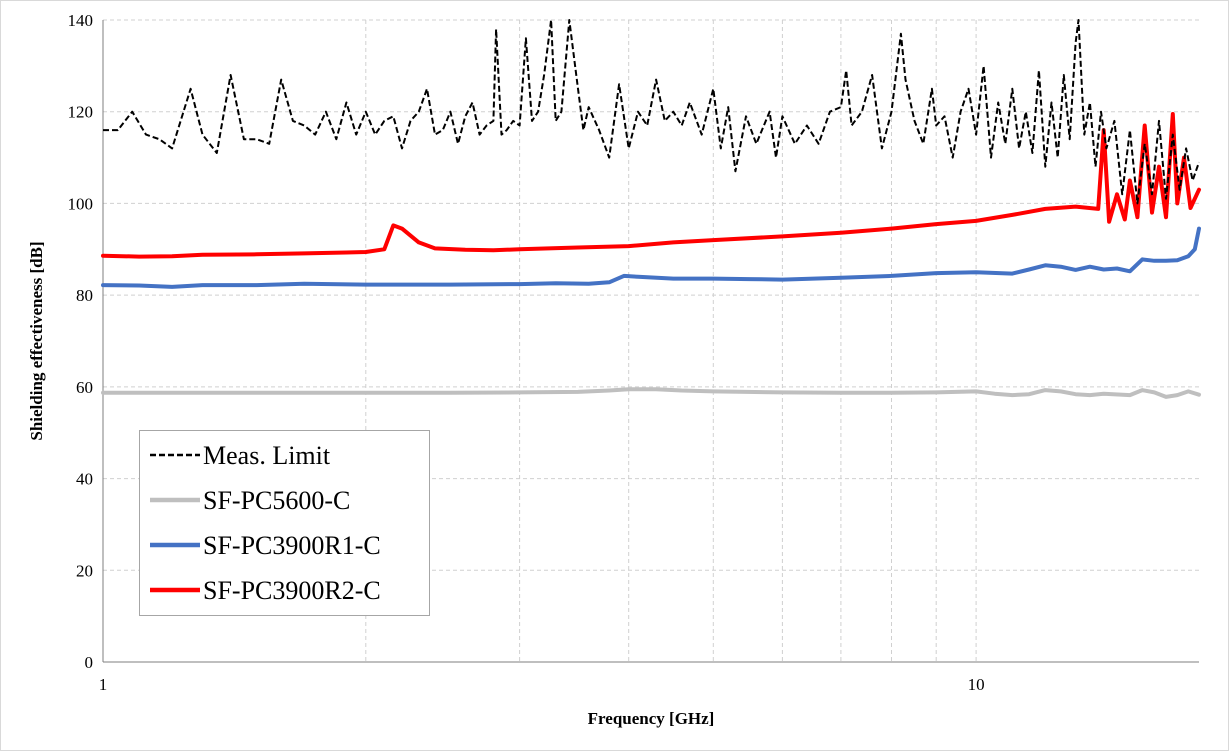 The width and height of the screenshot is (1229, 751). Describe the element at coordinates (103, 684) in the screenshot. I see `x-tick-label: 1` at that location.